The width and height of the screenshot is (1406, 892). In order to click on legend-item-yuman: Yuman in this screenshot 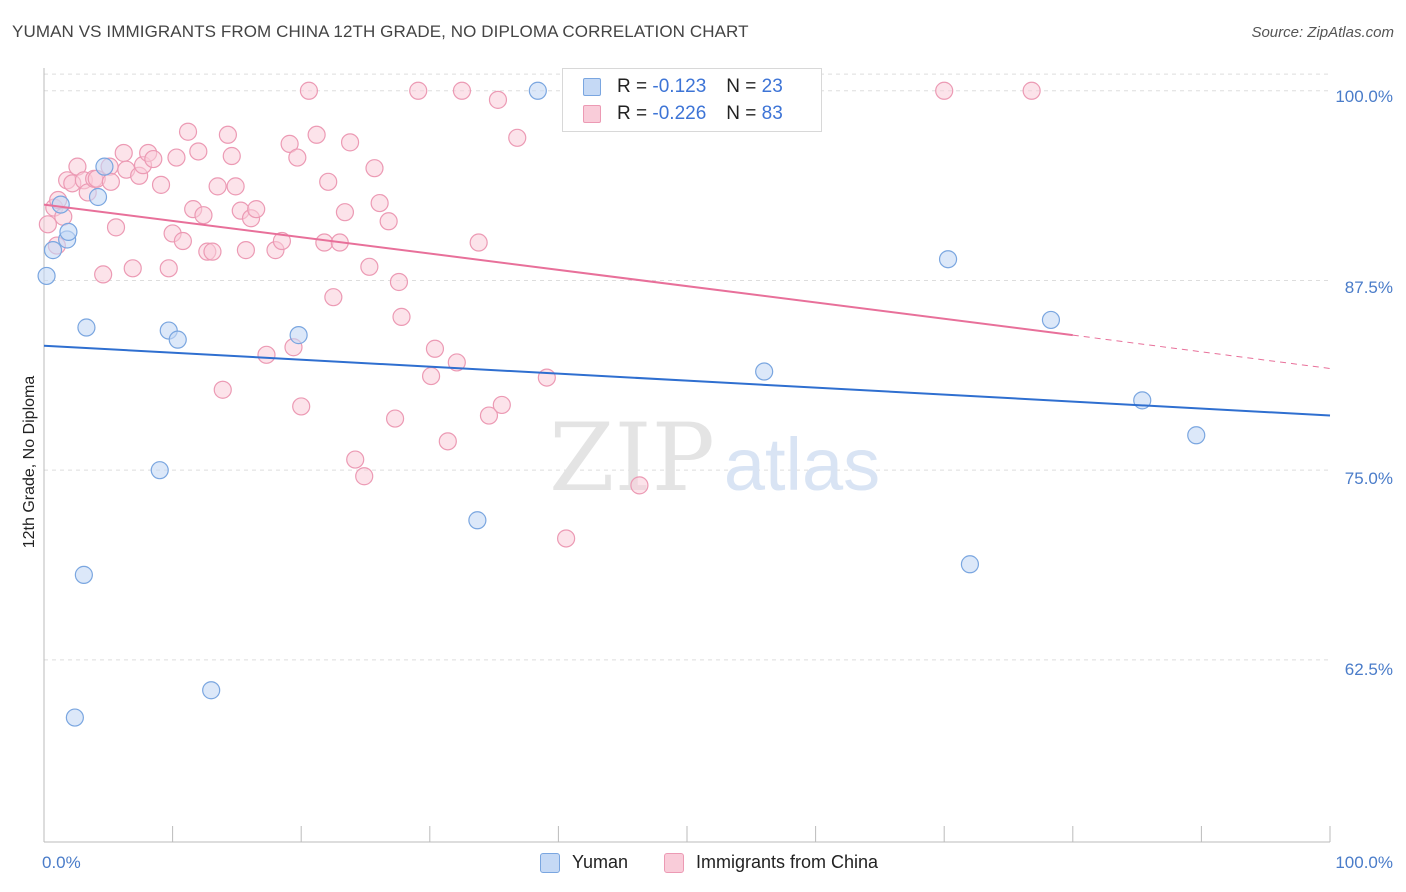, I will do `click(584, 862)`.